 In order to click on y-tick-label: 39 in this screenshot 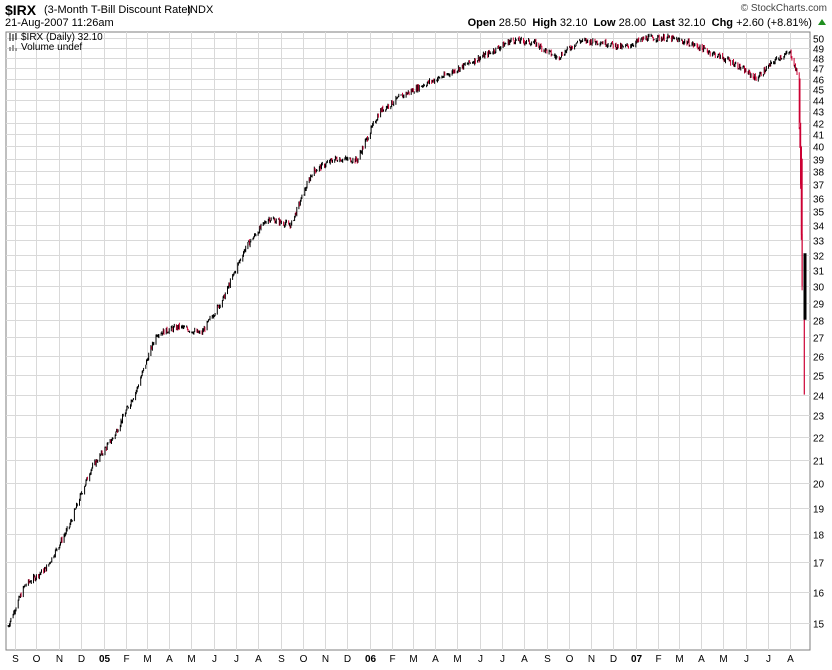, I will do `click(819, 161)`.